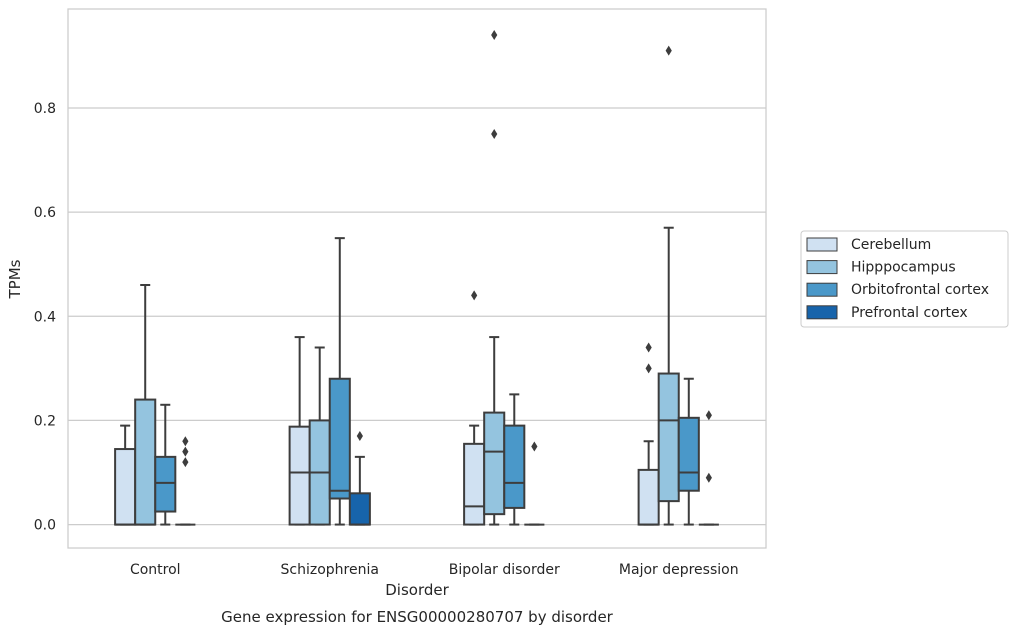  I want to click on legend-label: Hipppocampus, so click(903, 268).